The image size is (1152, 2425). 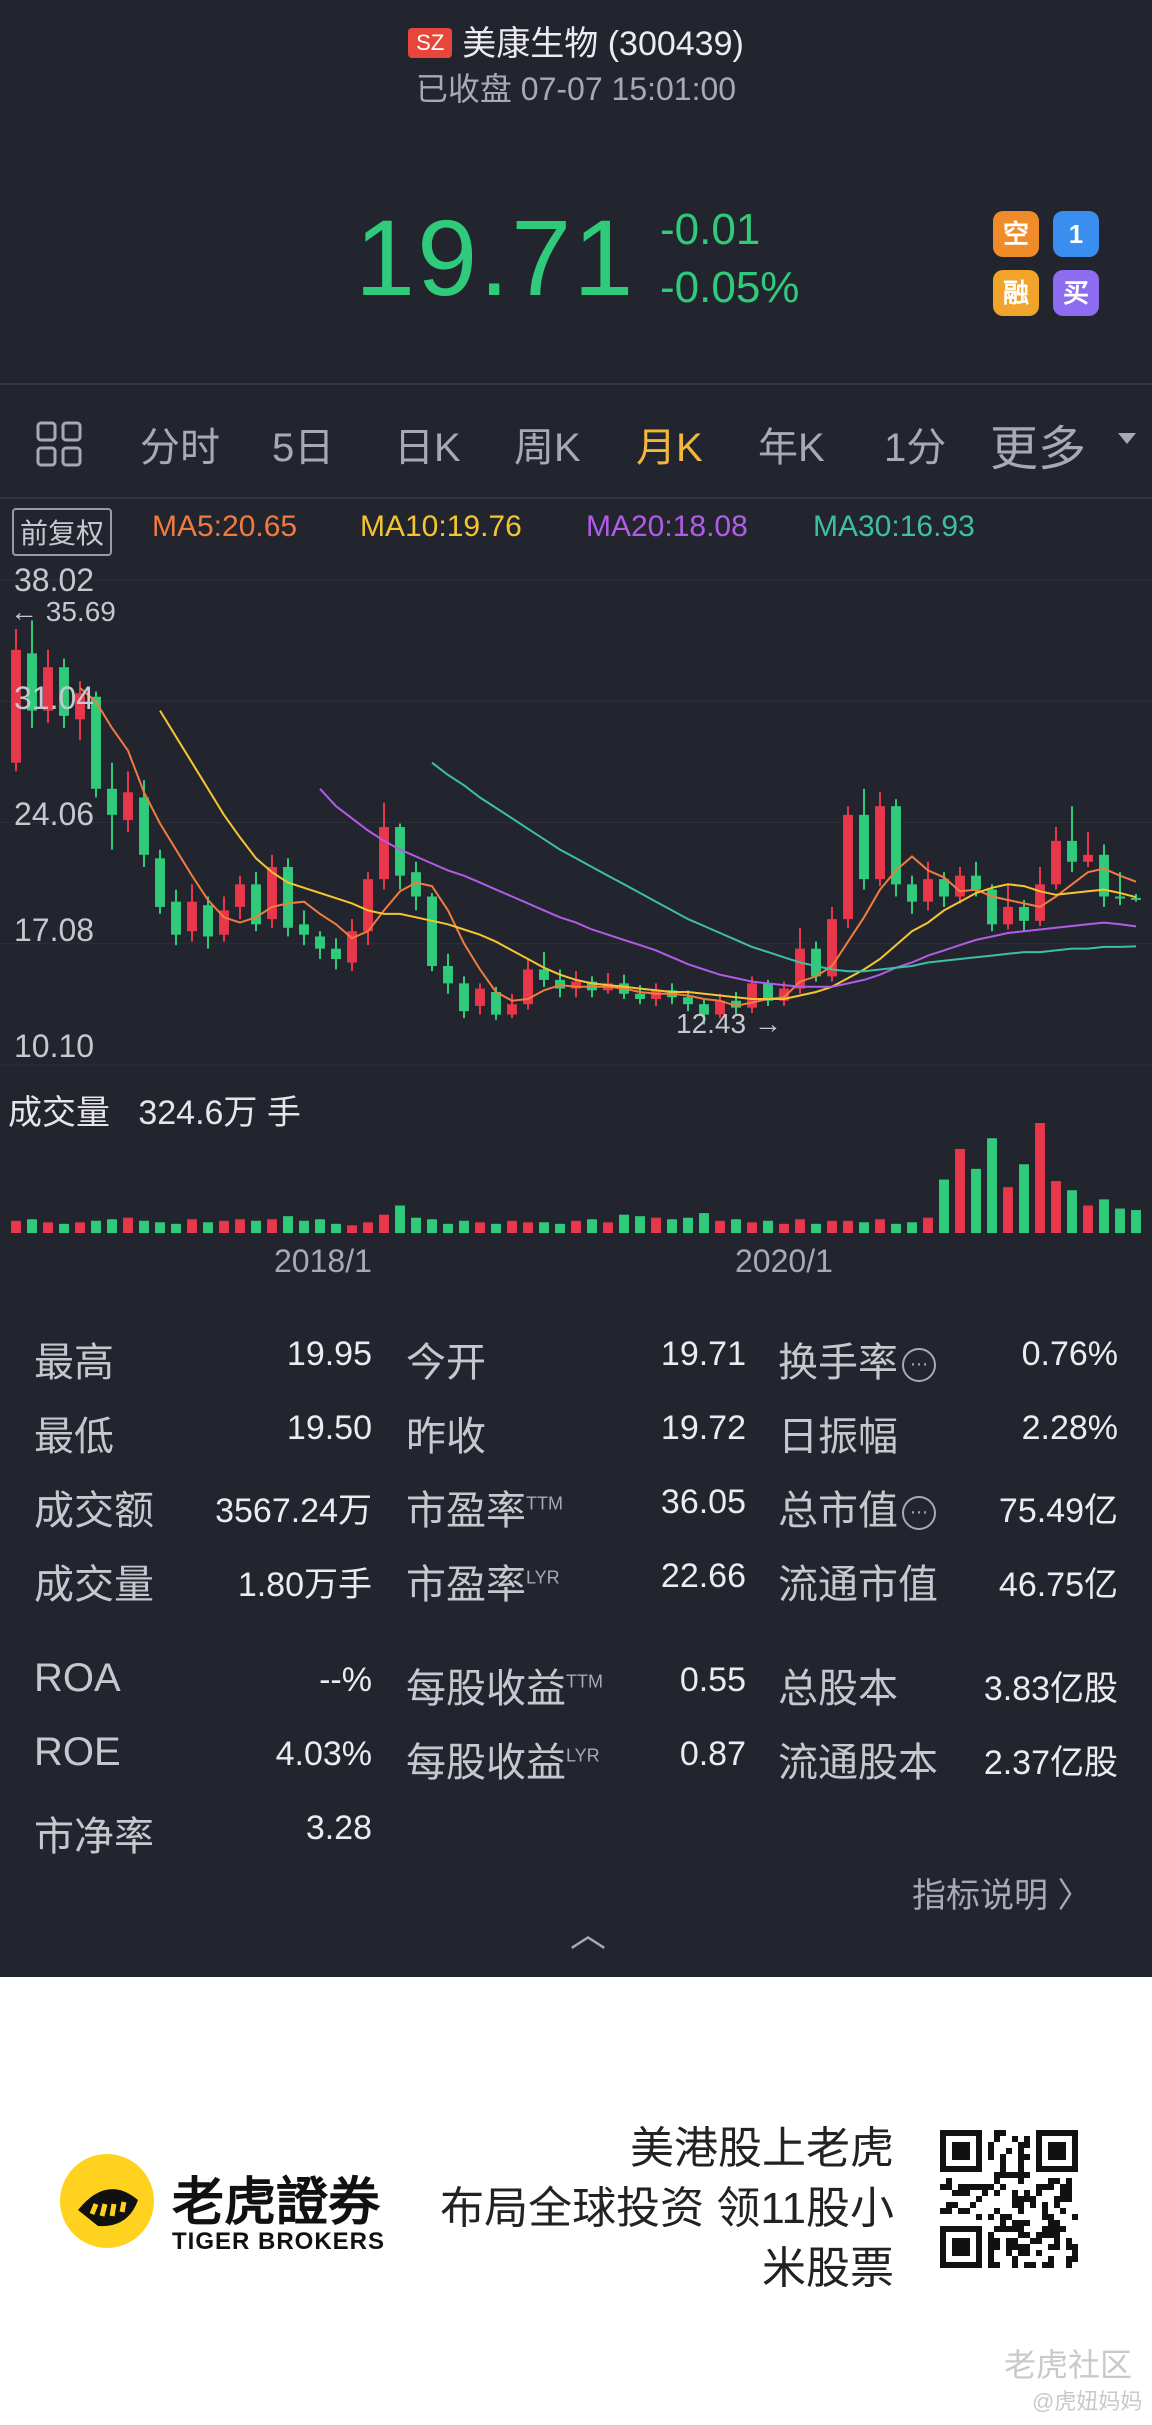 What do you see at coordinates (1127, 438) in the screenshot?
I see `chevron-down-icon` at bounding box center [1127, 438].